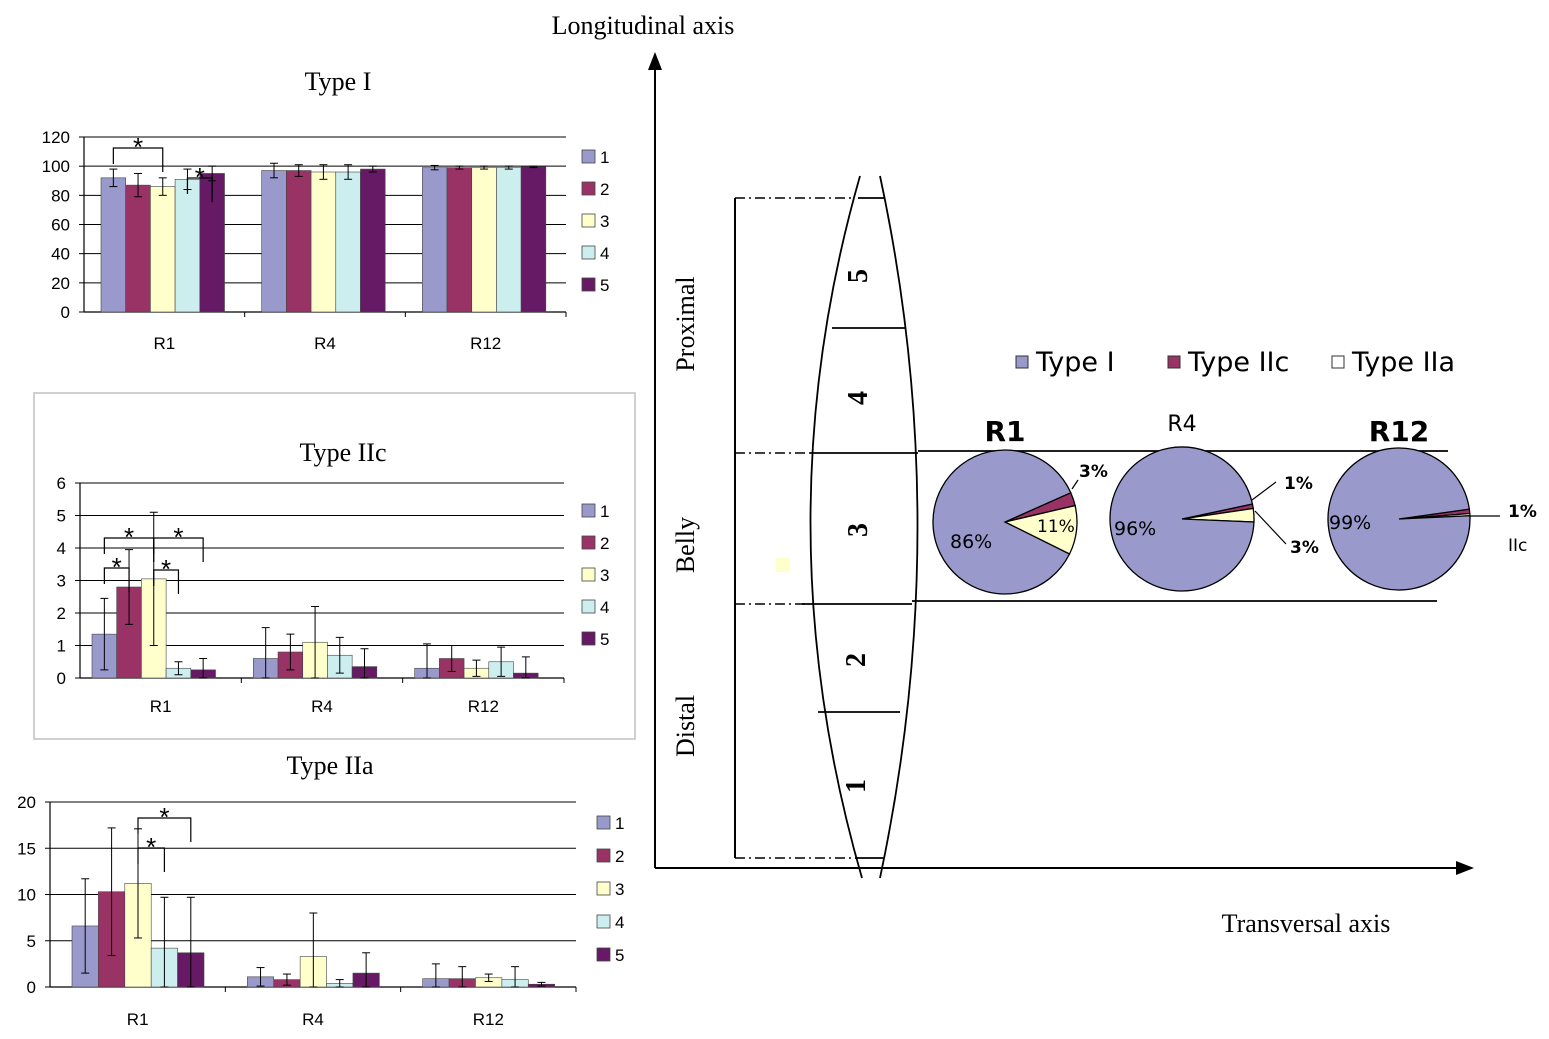 The width and height of the screenshot is (1549, 1039). Describe the element at coordinates (330, 765) in the screenshot. I see `chart-title-type-iia: Type IIa` at that location.